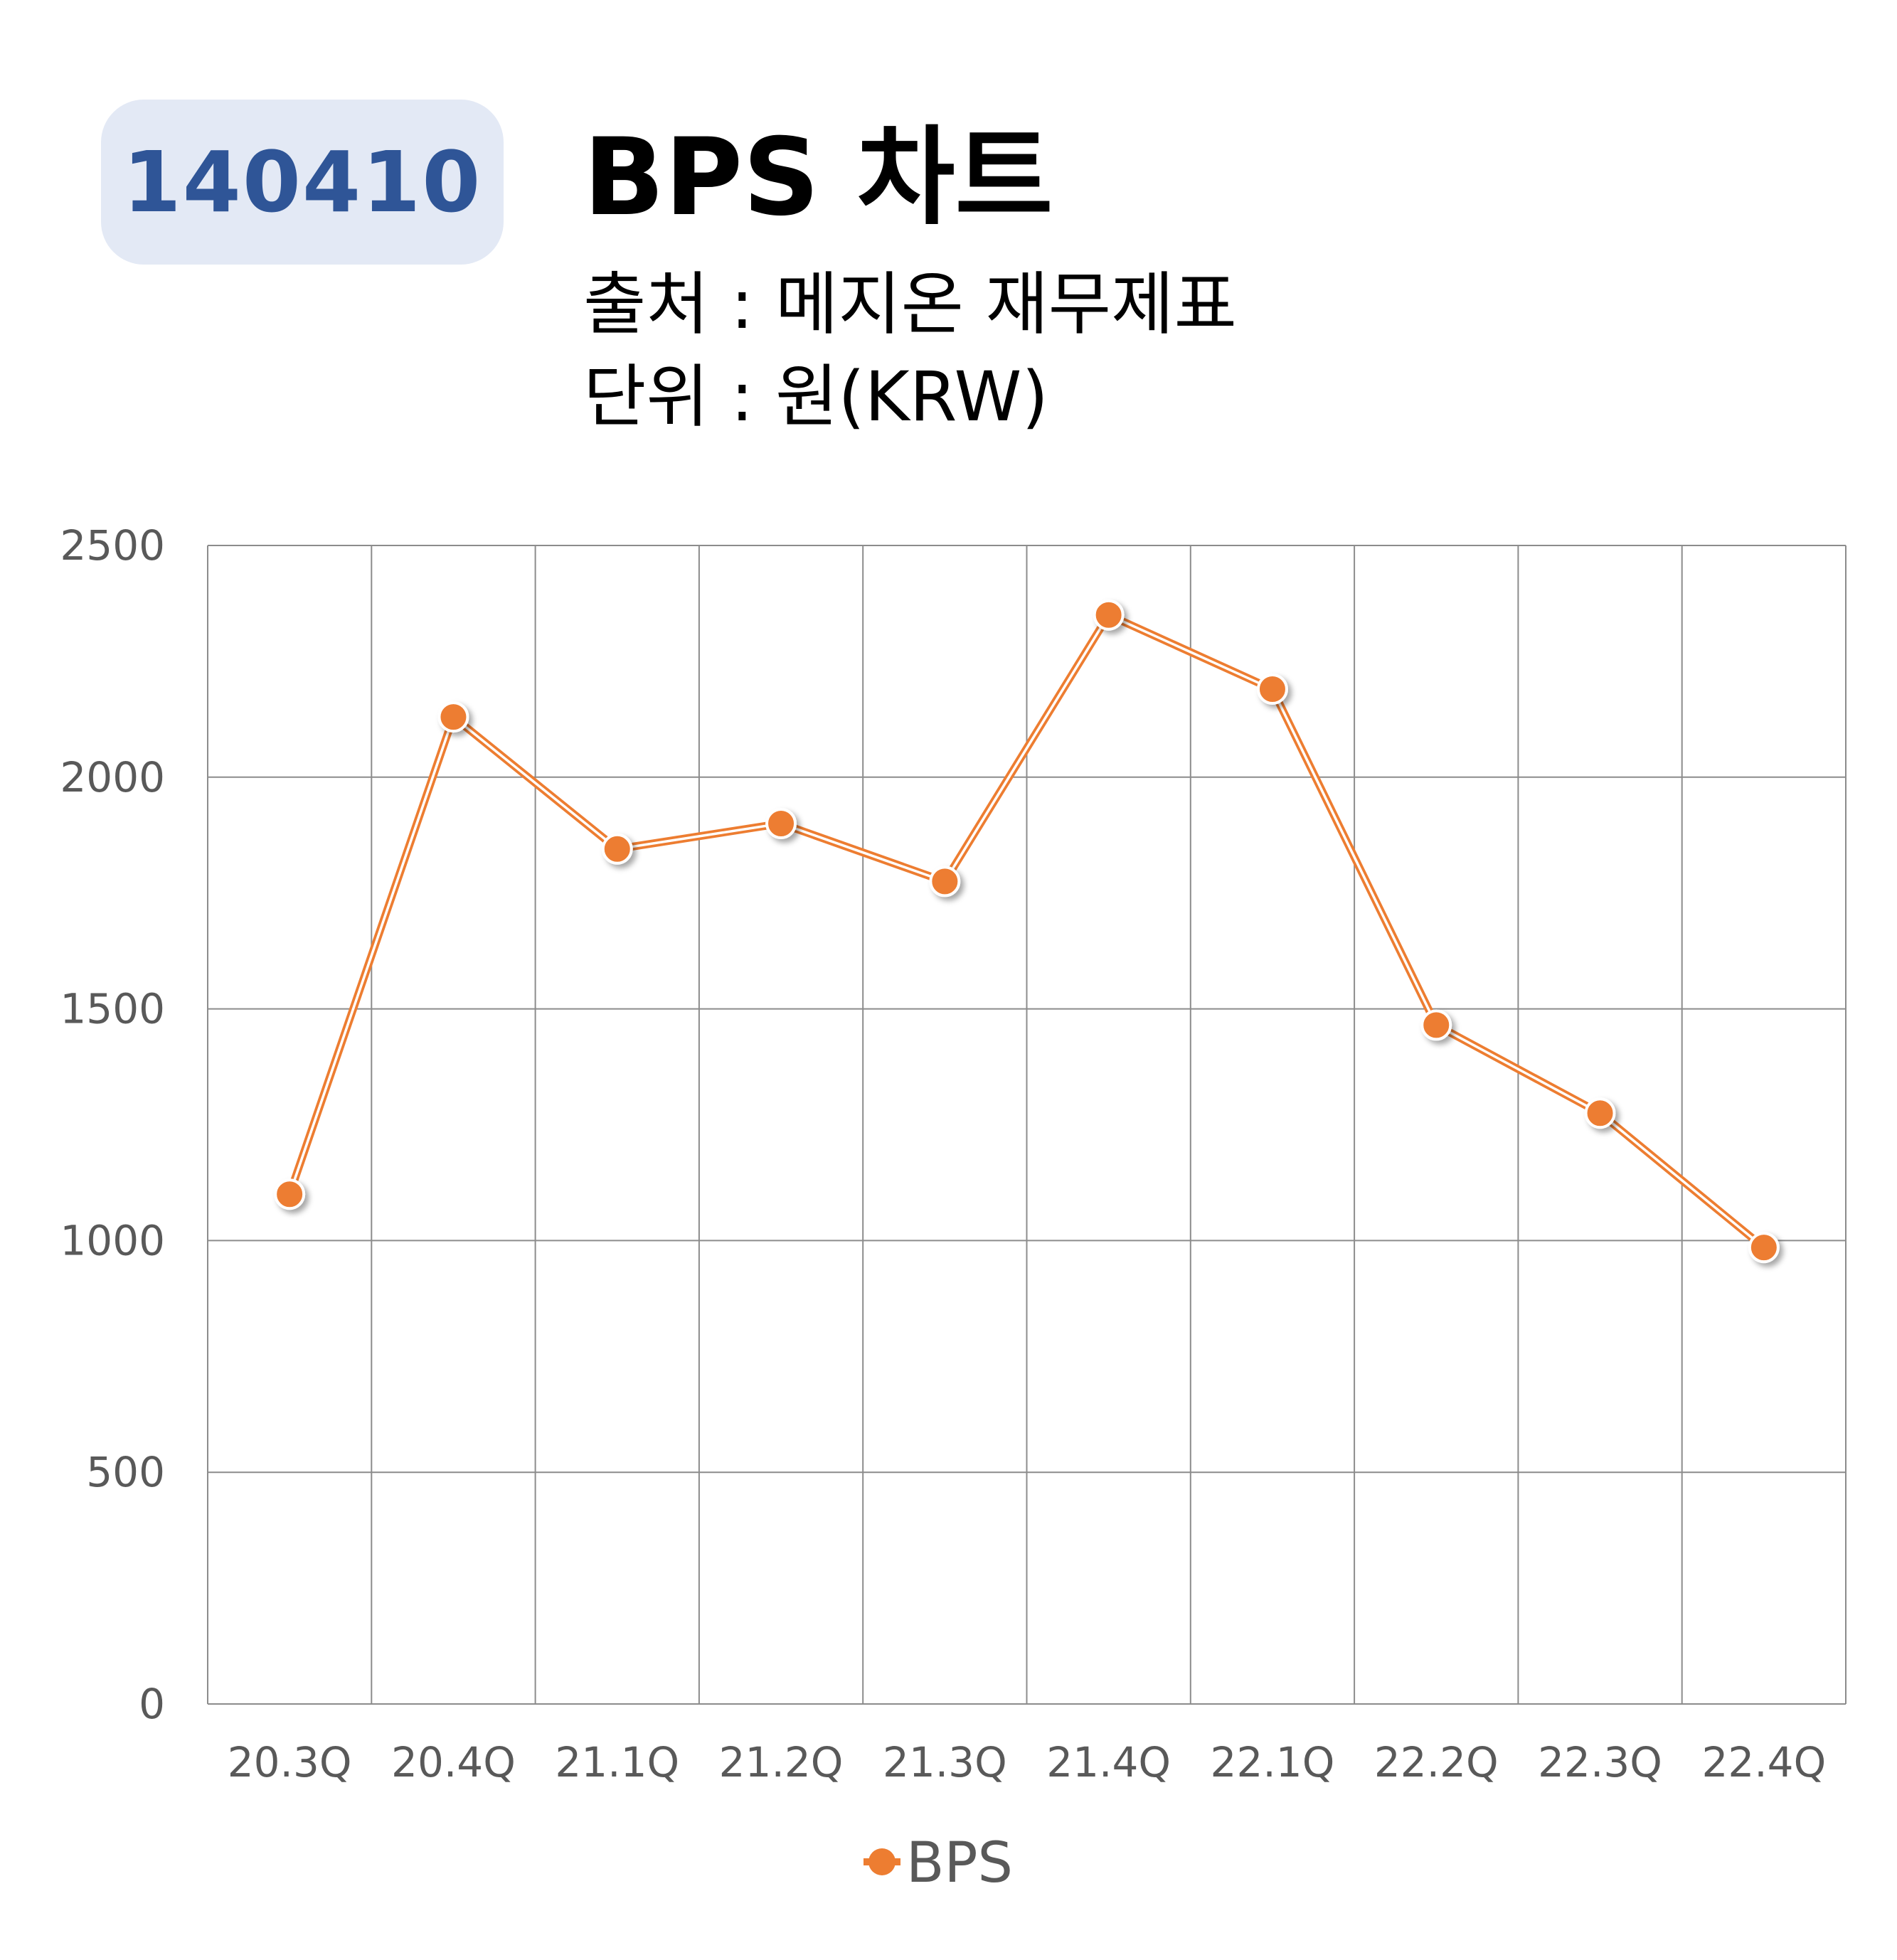 The height and width of the screenshot is (1960, 1897). What do you see at coordinates (815, 397) in the screenshot?
I see `unit-label: 단위 : 원(KRW)` at bounding box center [815, 397].